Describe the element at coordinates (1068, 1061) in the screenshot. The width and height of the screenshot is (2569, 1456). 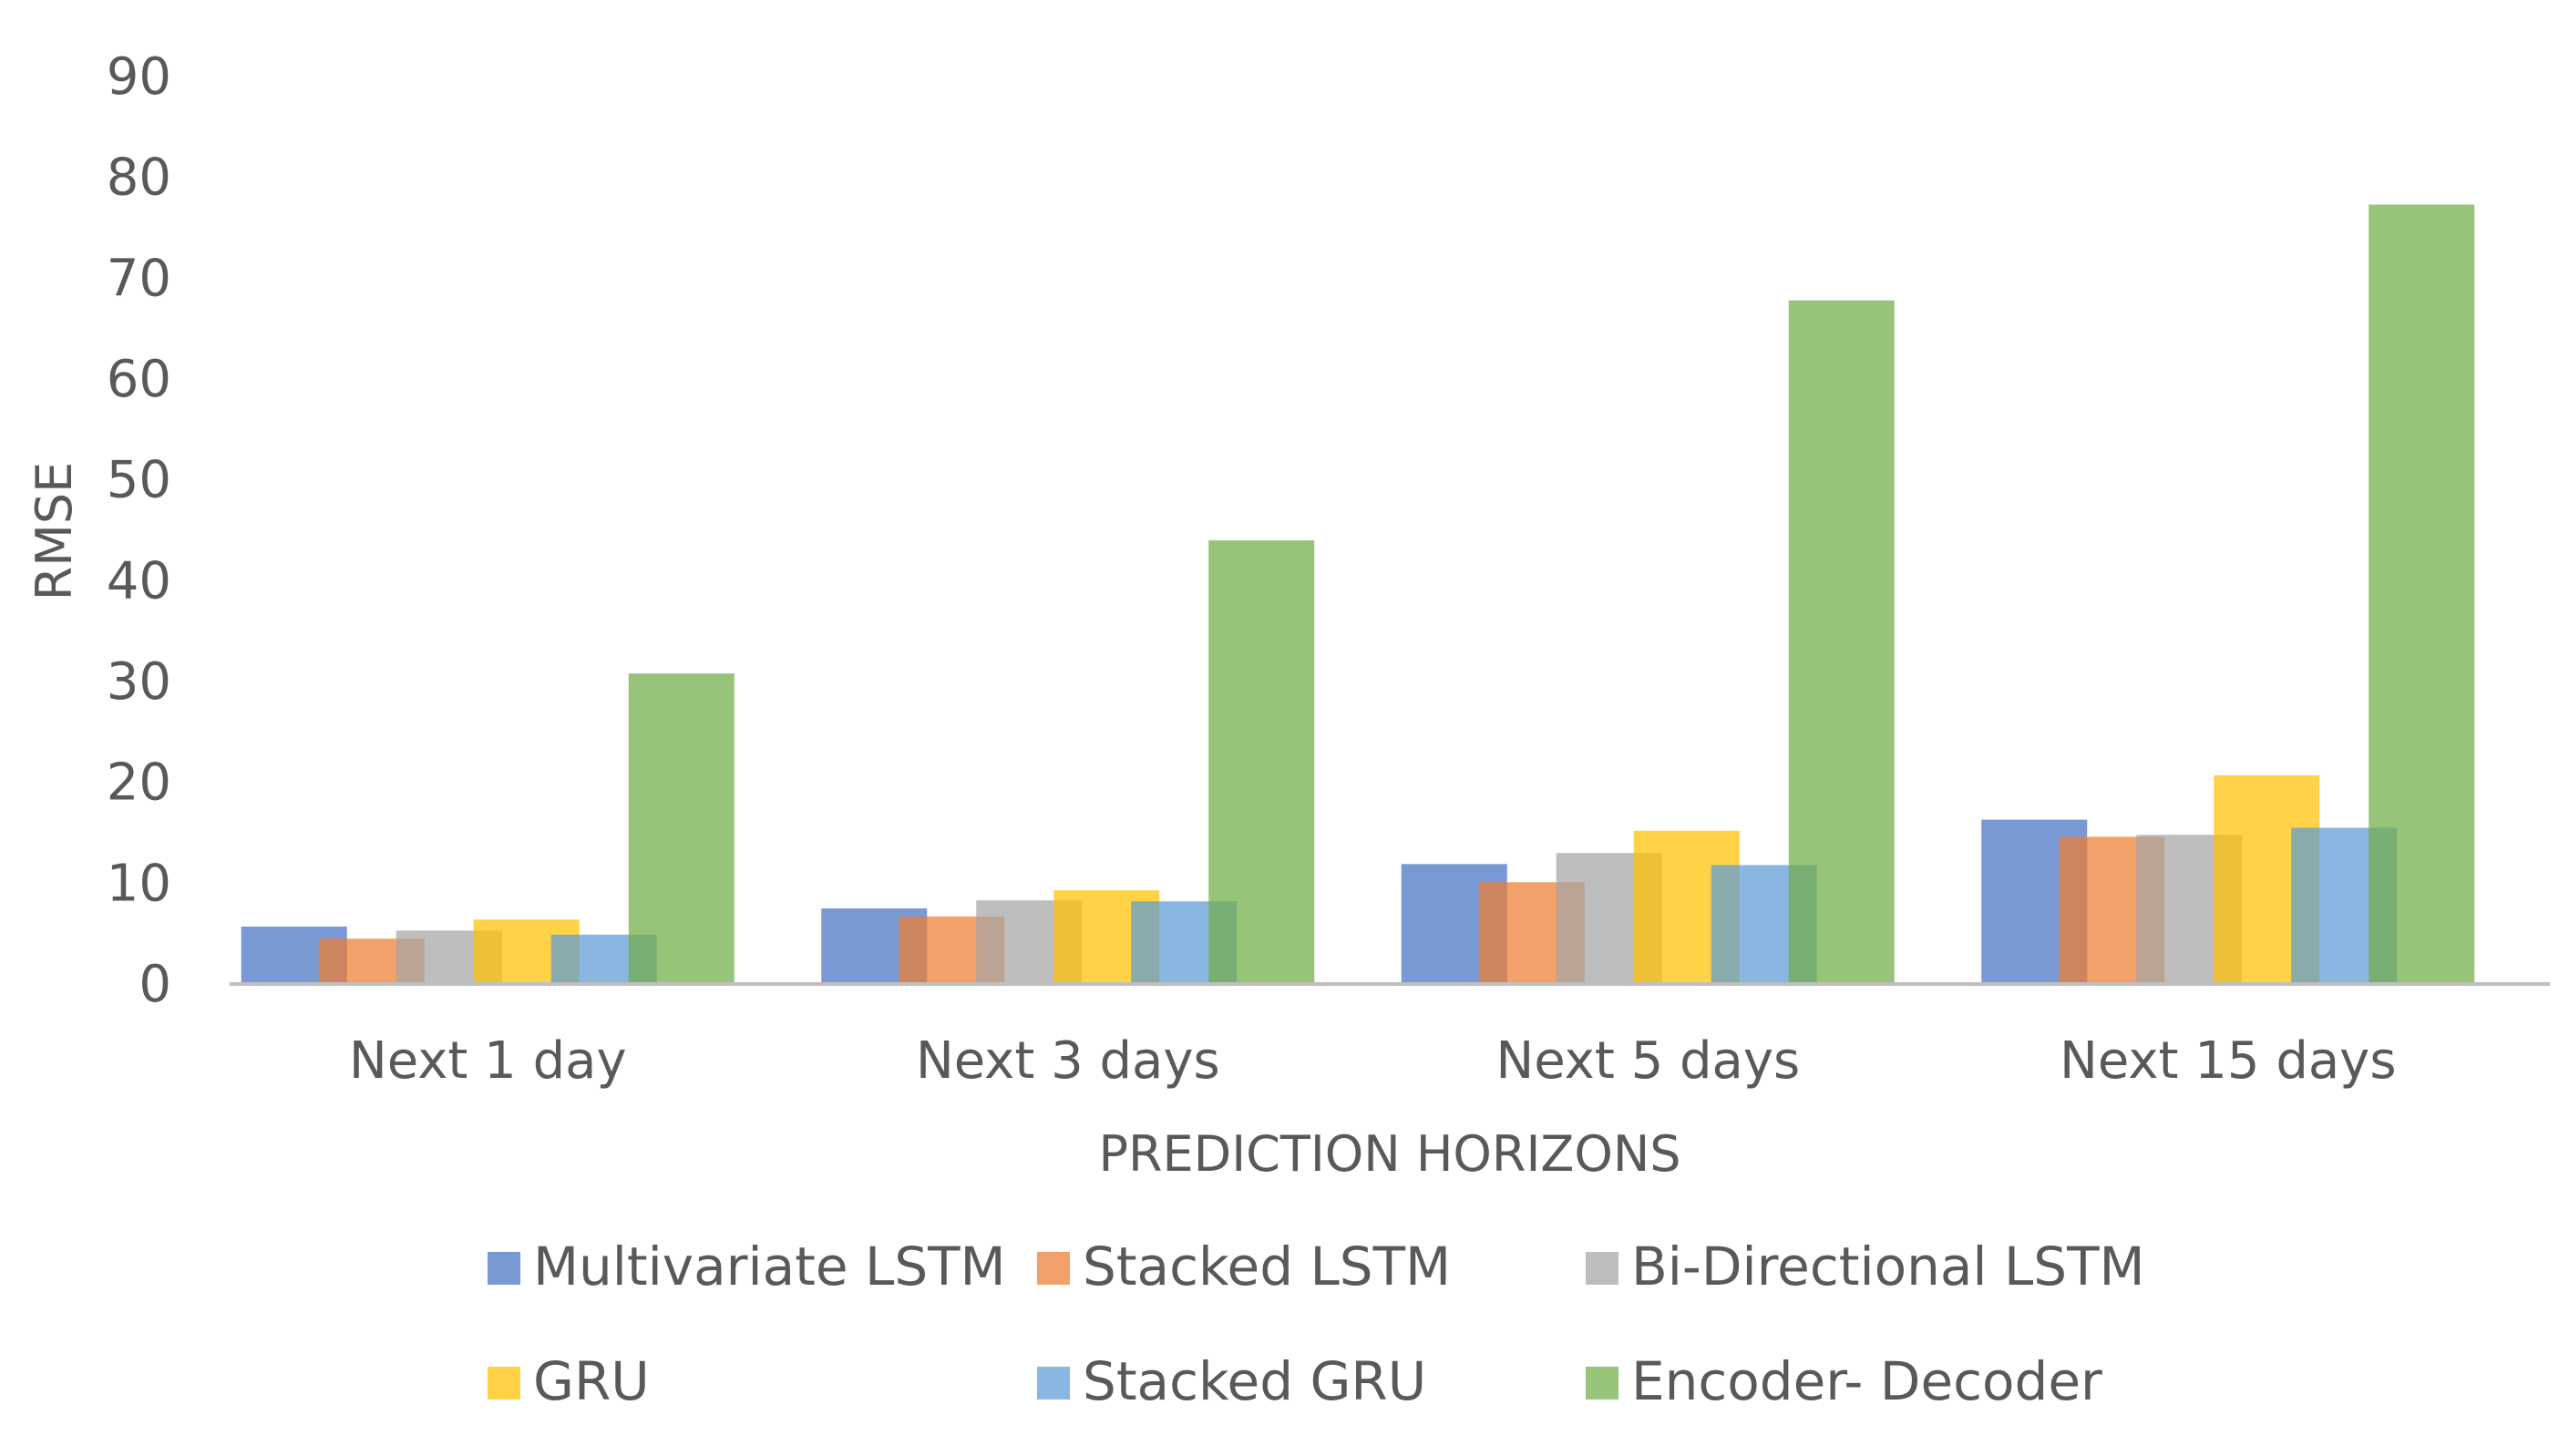
I see `x-tick-label: Next 3 days` at that location.